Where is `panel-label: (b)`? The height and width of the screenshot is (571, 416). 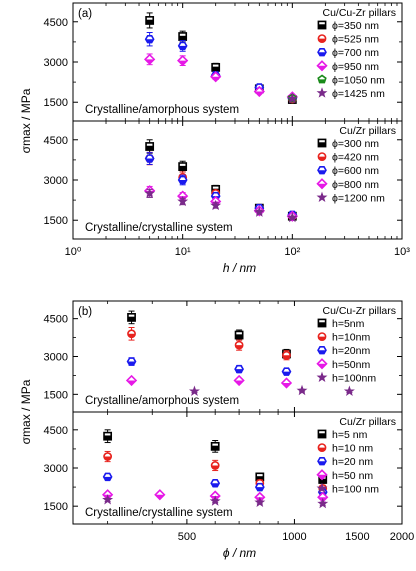
panel-label: (b) is located at coordinates (85, 312).